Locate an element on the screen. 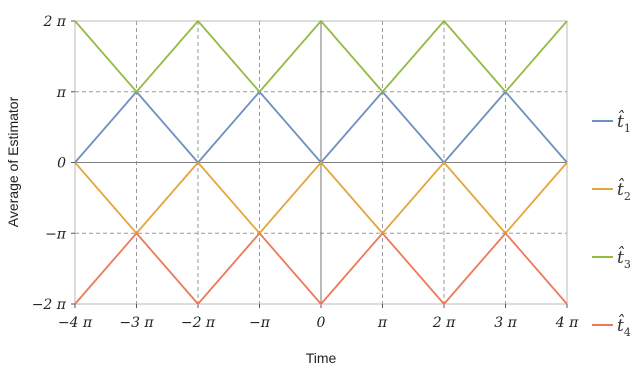  legend-label-t1: t̂1 is located at coordinates (624, 122).